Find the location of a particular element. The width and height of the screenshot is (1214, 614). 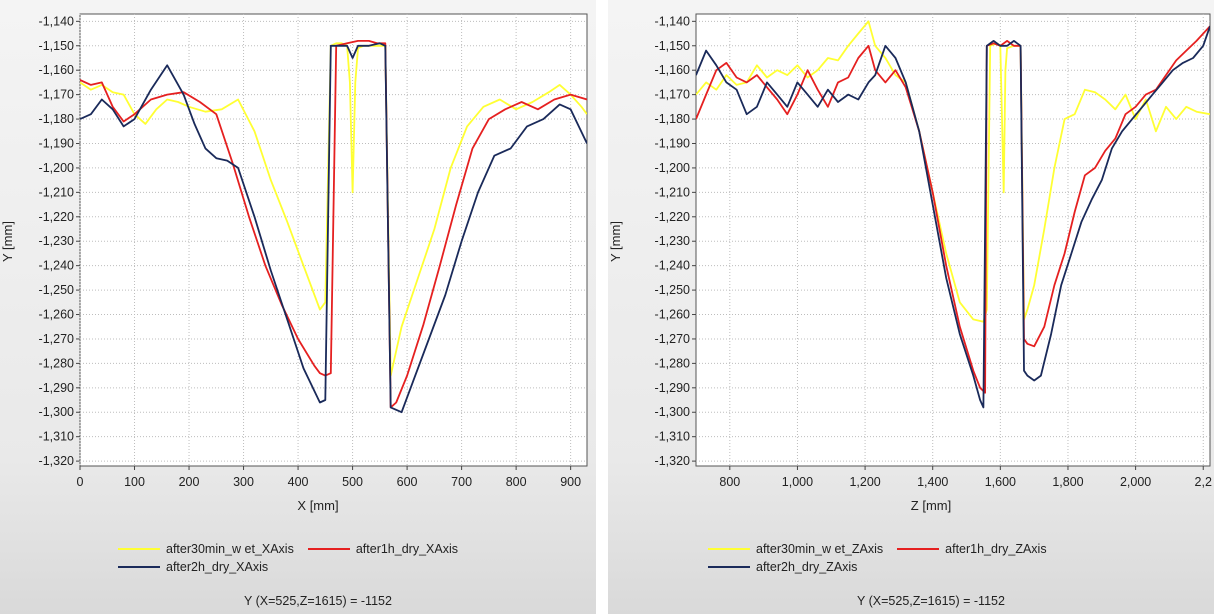

legend-entry-yellow: after30min_w et_ZAxis is located at coordinates (795, 549).